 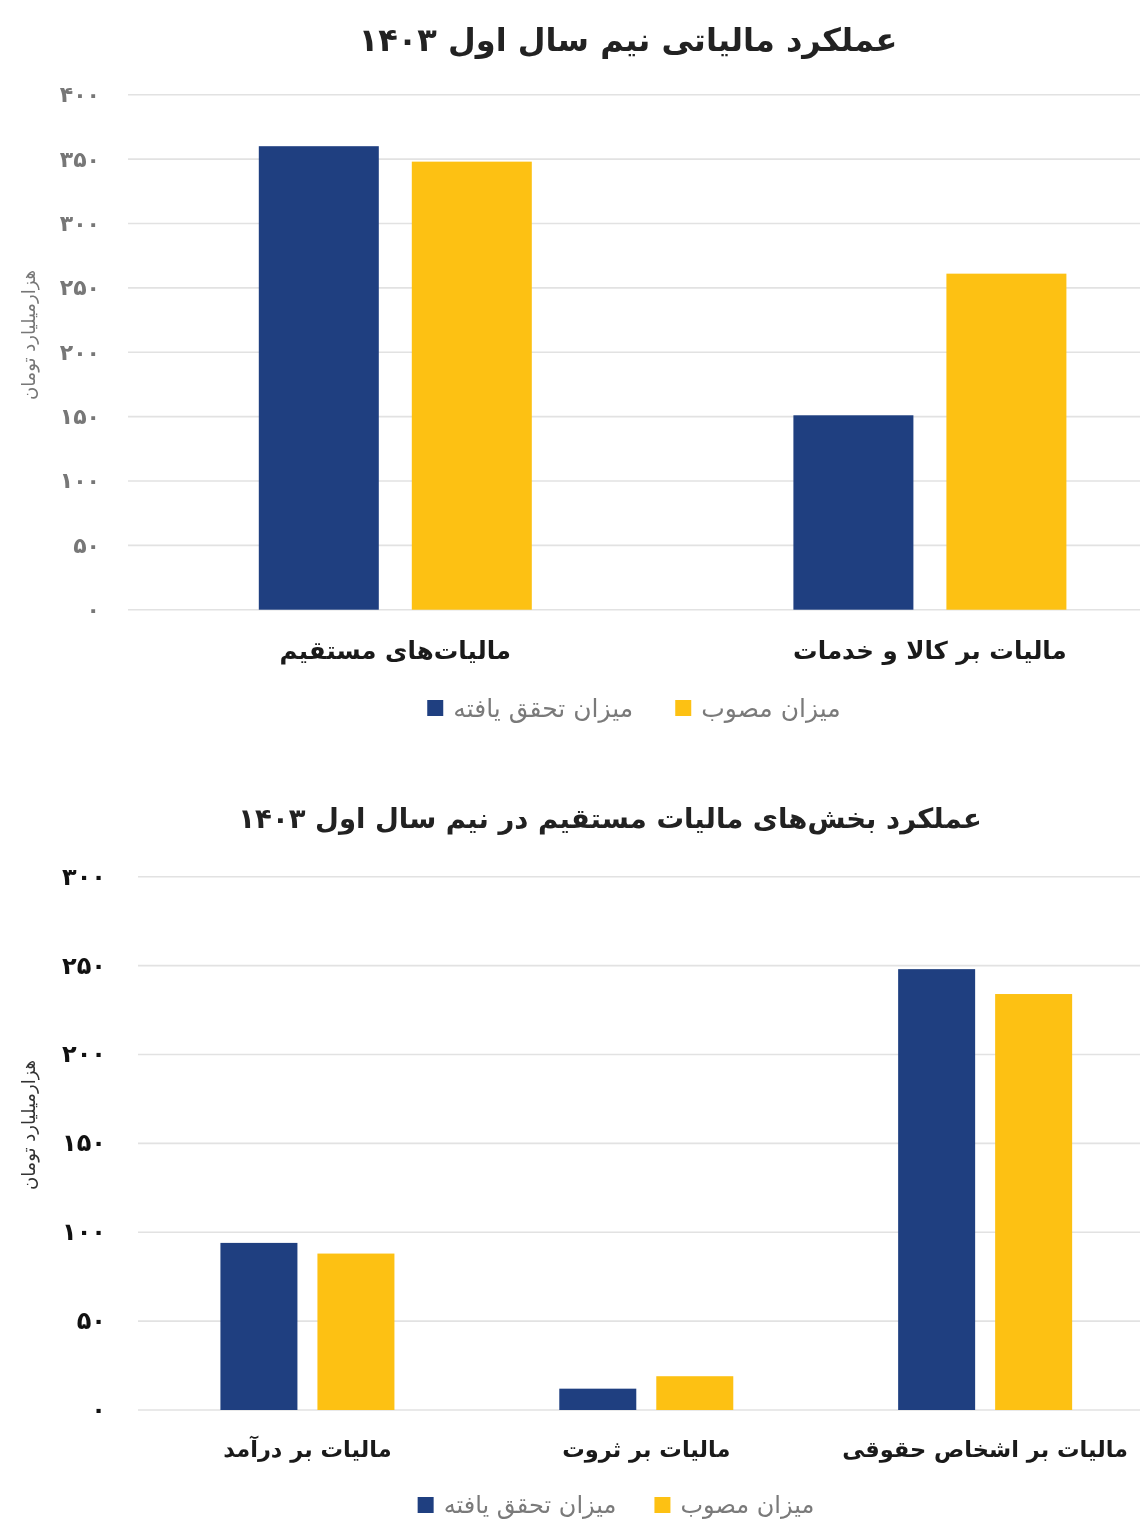 I want to click on chart-title: عملکرد بخش‌های مالیات مستقیم در نیم سال اول ۱۴۰۳, so click(x=610, y=818).